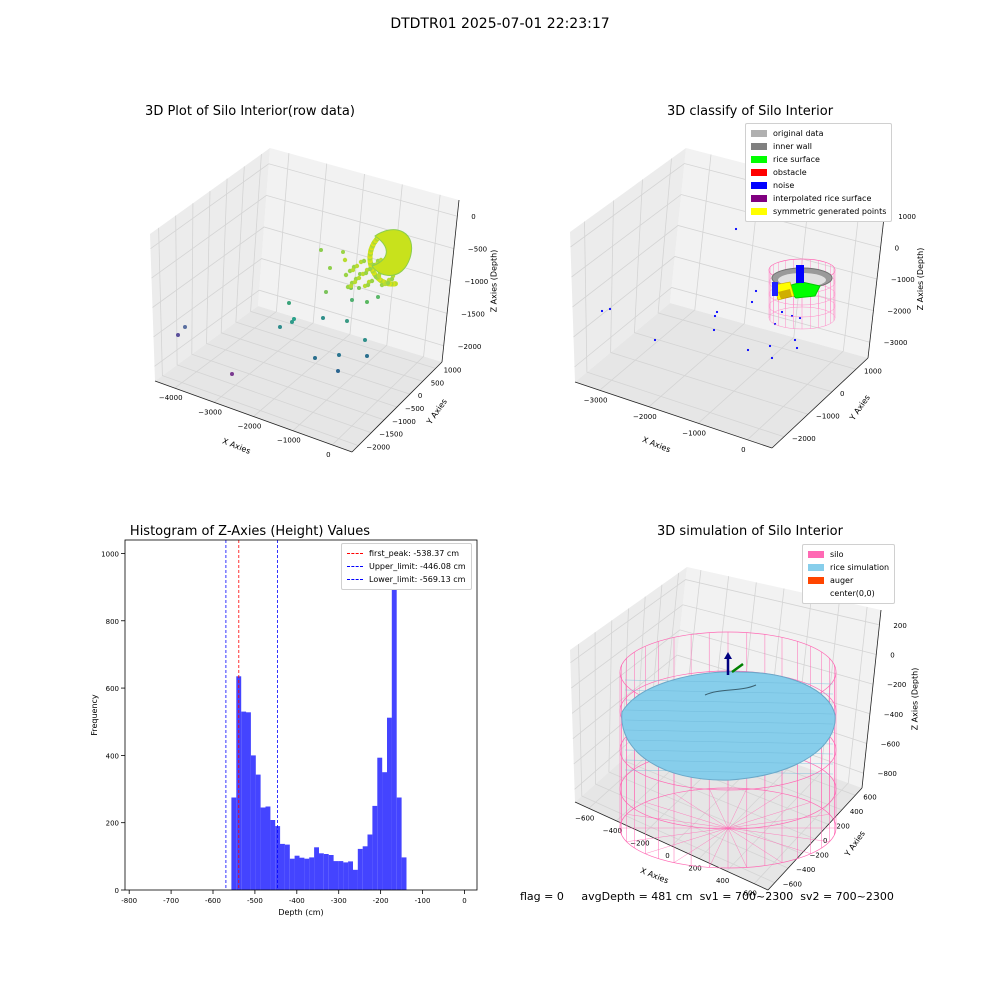 The width and height of the screenshot is (1000, 1000). I want to click on x-tick-label: 0, so click(667, 856).